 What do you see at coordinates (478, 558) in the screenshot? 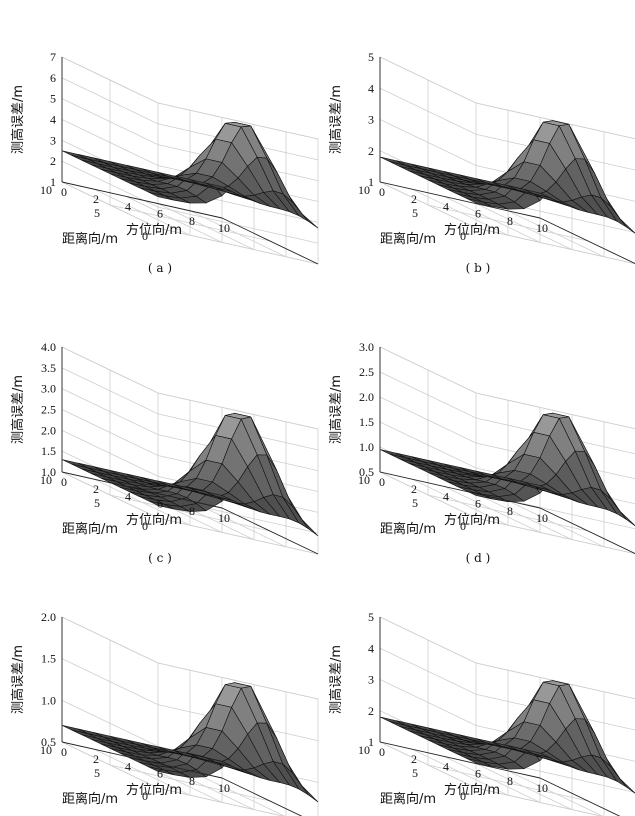
I see `panel-caption: ( d )` at bounding box center [478, 558].